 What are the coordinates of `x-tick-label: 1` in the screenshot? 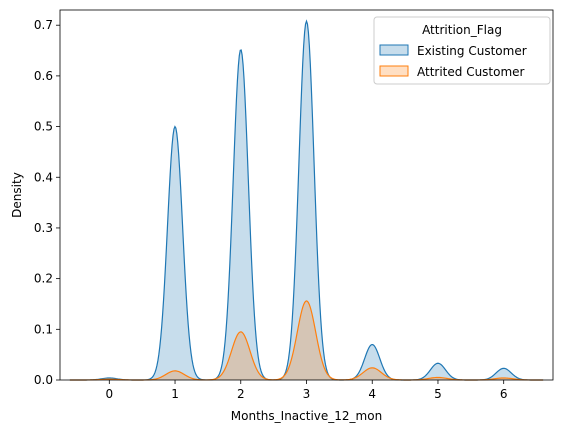 It's located at (175, 394).